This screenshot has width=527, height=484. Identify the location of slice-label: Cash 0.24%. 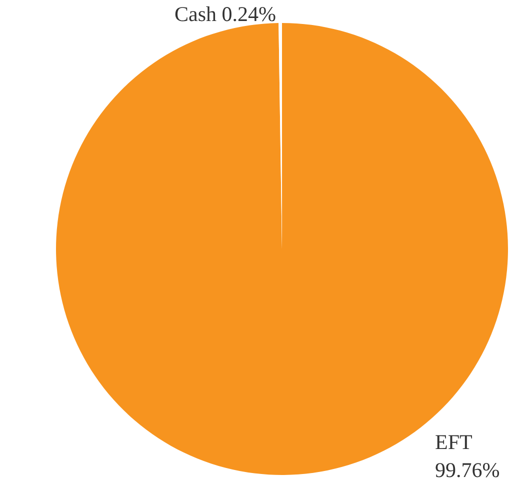
(225, 14).